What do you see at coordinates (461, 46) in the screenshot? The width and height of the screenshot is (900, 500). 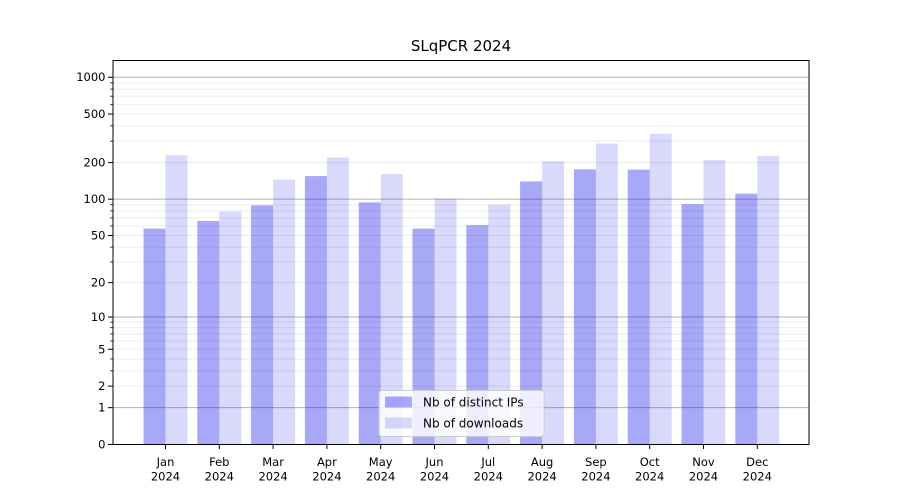 I see `chart-title: SLqPCR 2024` at bounding box center [461, 46].